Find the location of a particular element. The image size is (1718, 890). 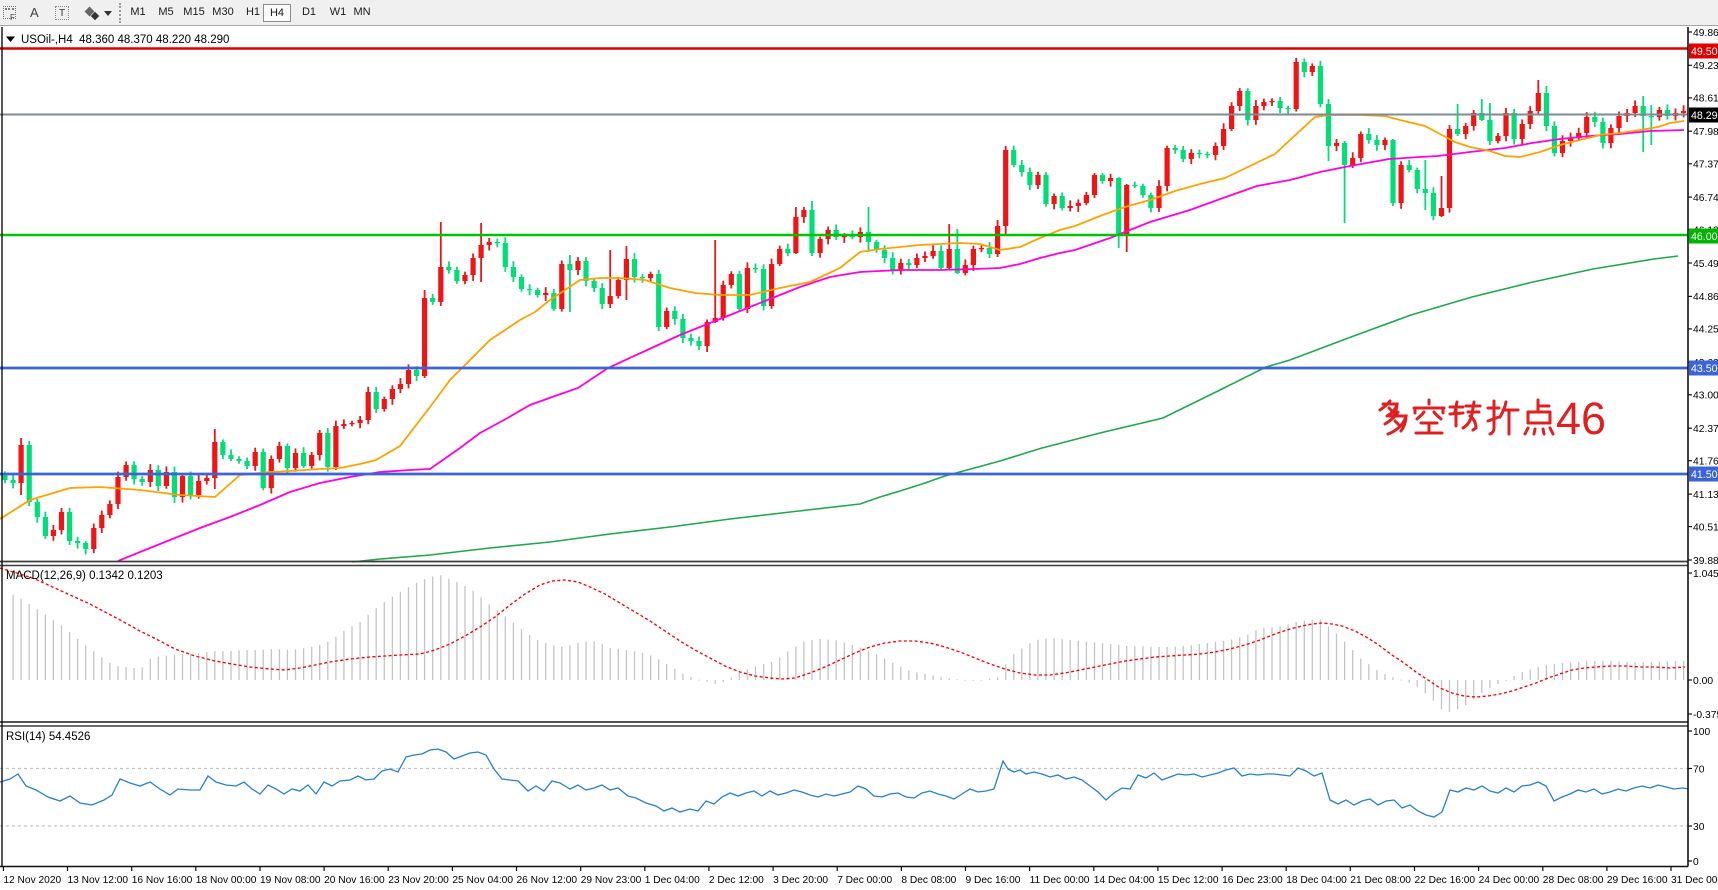

svg-text: 9 Dec 16:00 is located at coordinates (993, 880).